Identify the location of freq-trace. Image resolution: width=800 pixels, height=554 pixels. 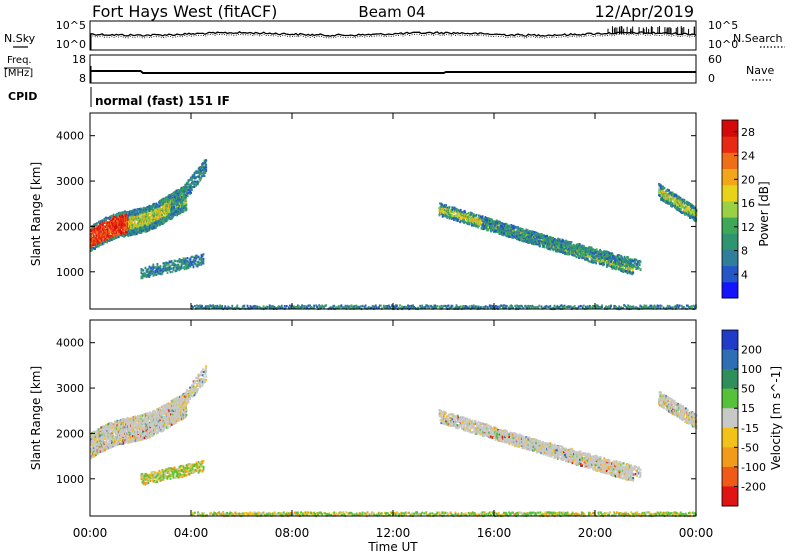
(393, 74).